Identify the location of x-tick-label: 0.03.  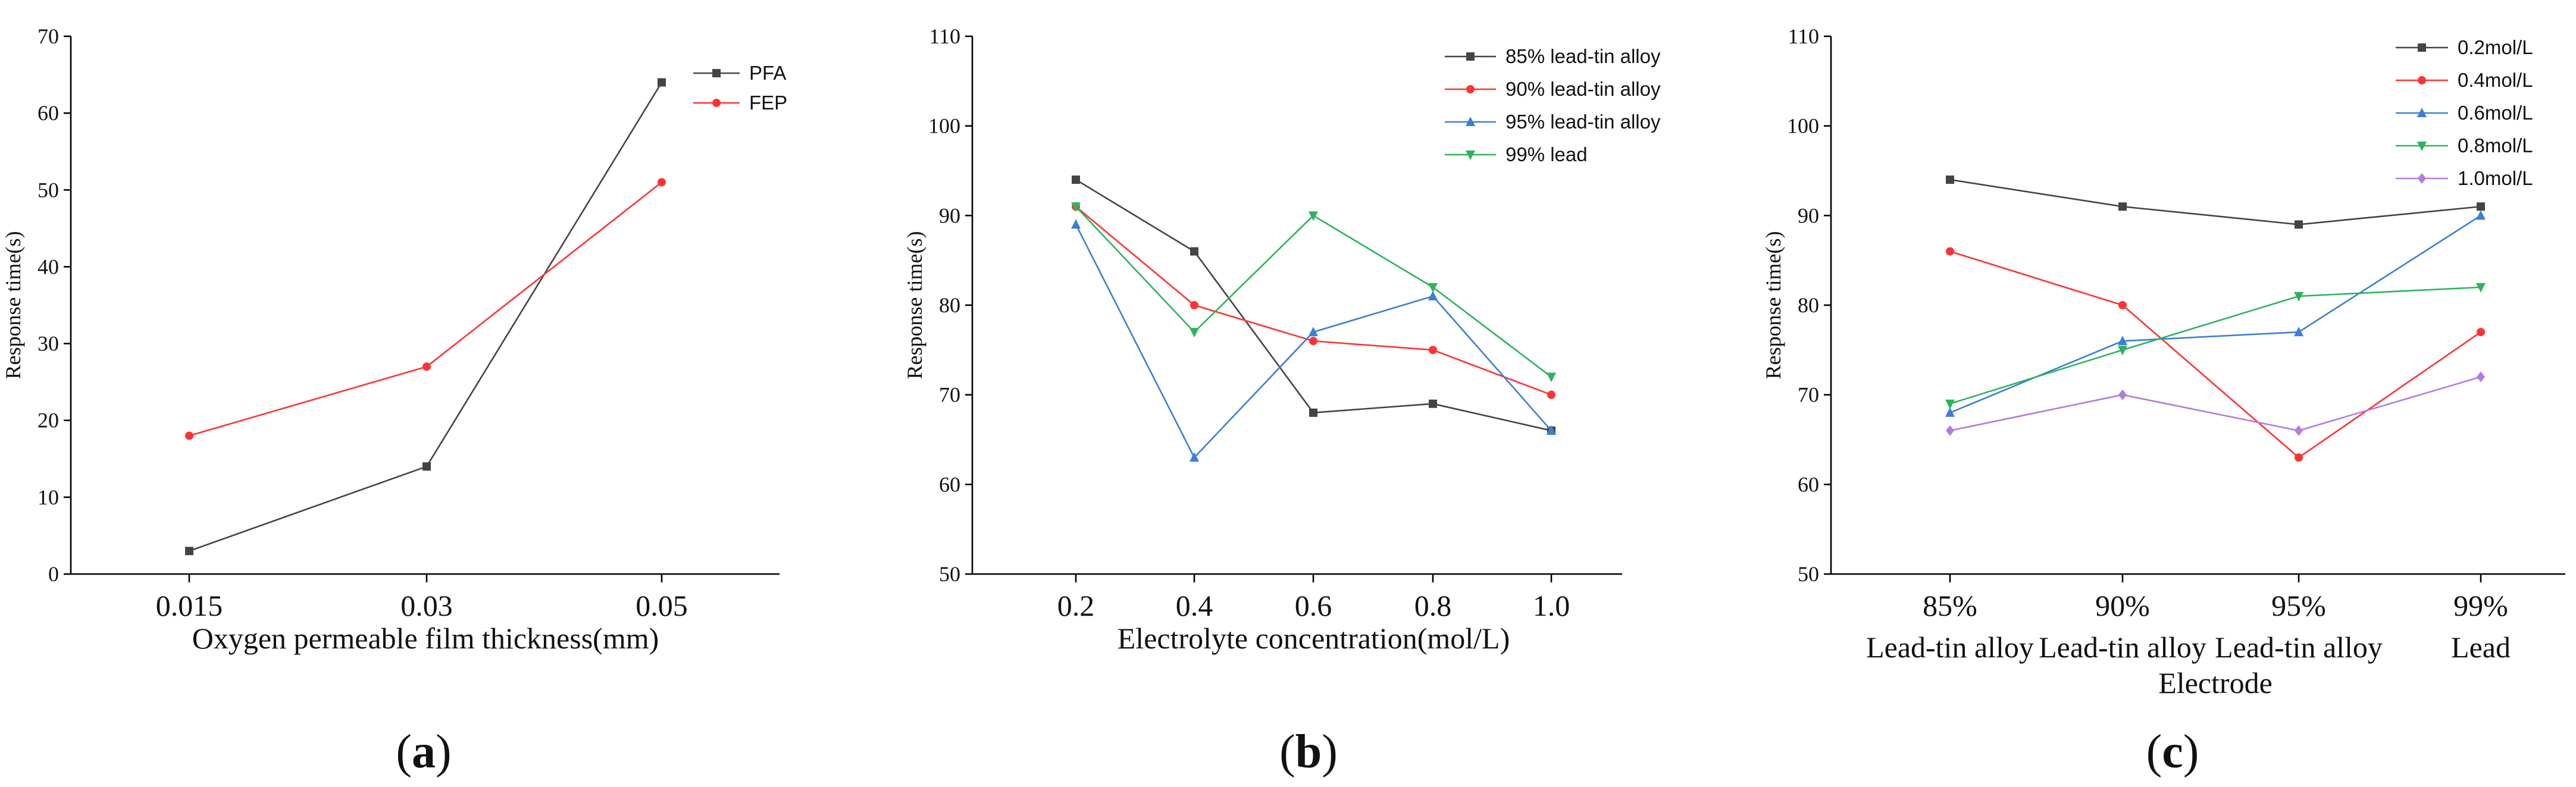
(426, 606).